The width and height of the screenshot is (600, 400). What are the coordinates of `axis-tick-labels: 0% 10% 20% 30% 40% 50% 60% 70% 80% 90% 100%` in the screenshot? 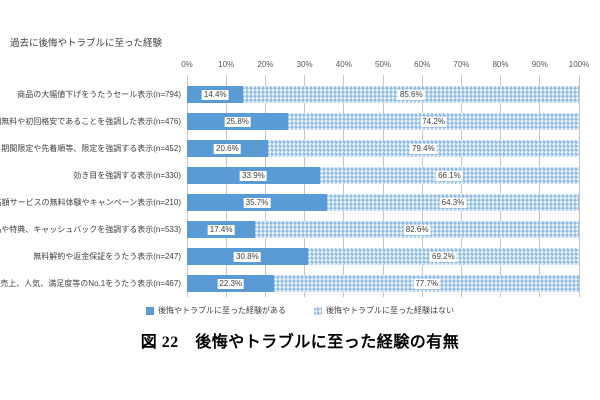 It's located at (385, 66).